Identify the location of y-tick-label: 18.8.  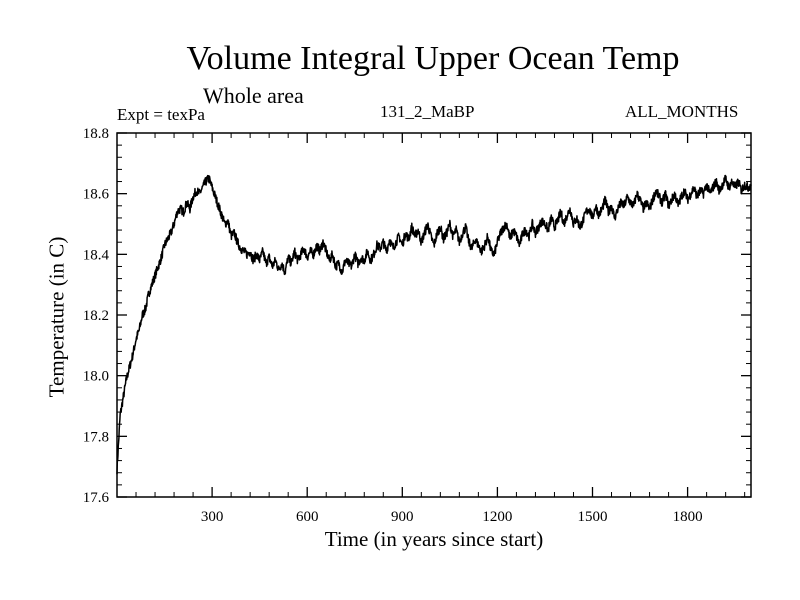
(96, 134).